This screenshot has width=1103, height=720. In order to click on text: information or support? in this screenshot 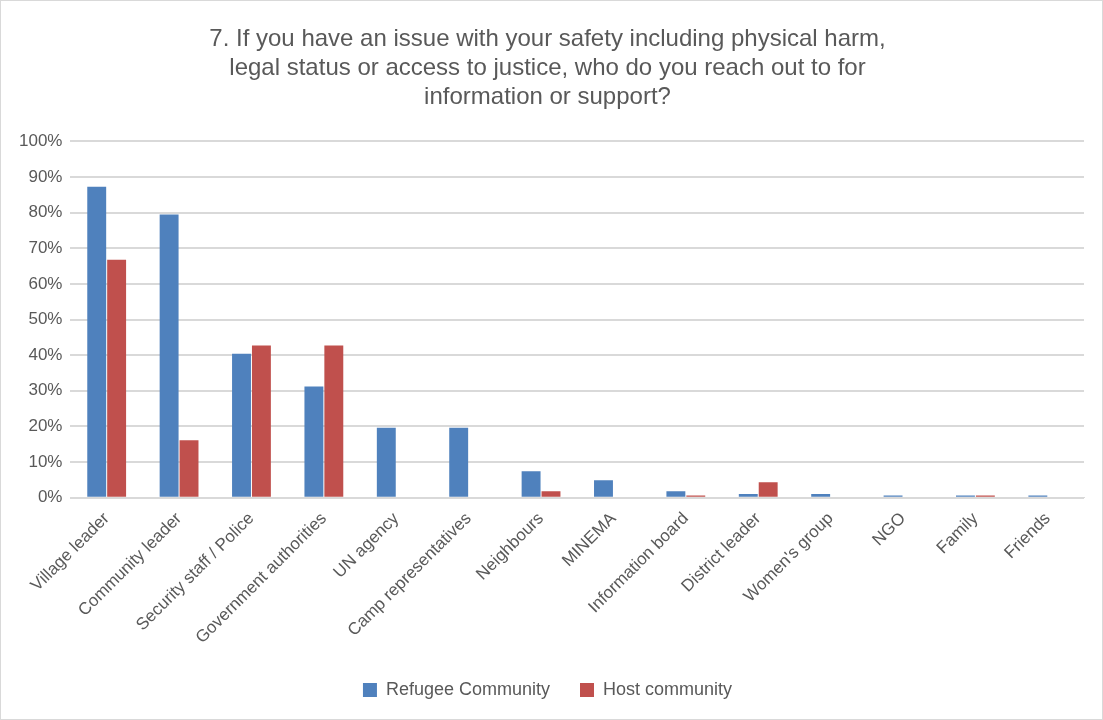, I will do `click(547, 95)`.